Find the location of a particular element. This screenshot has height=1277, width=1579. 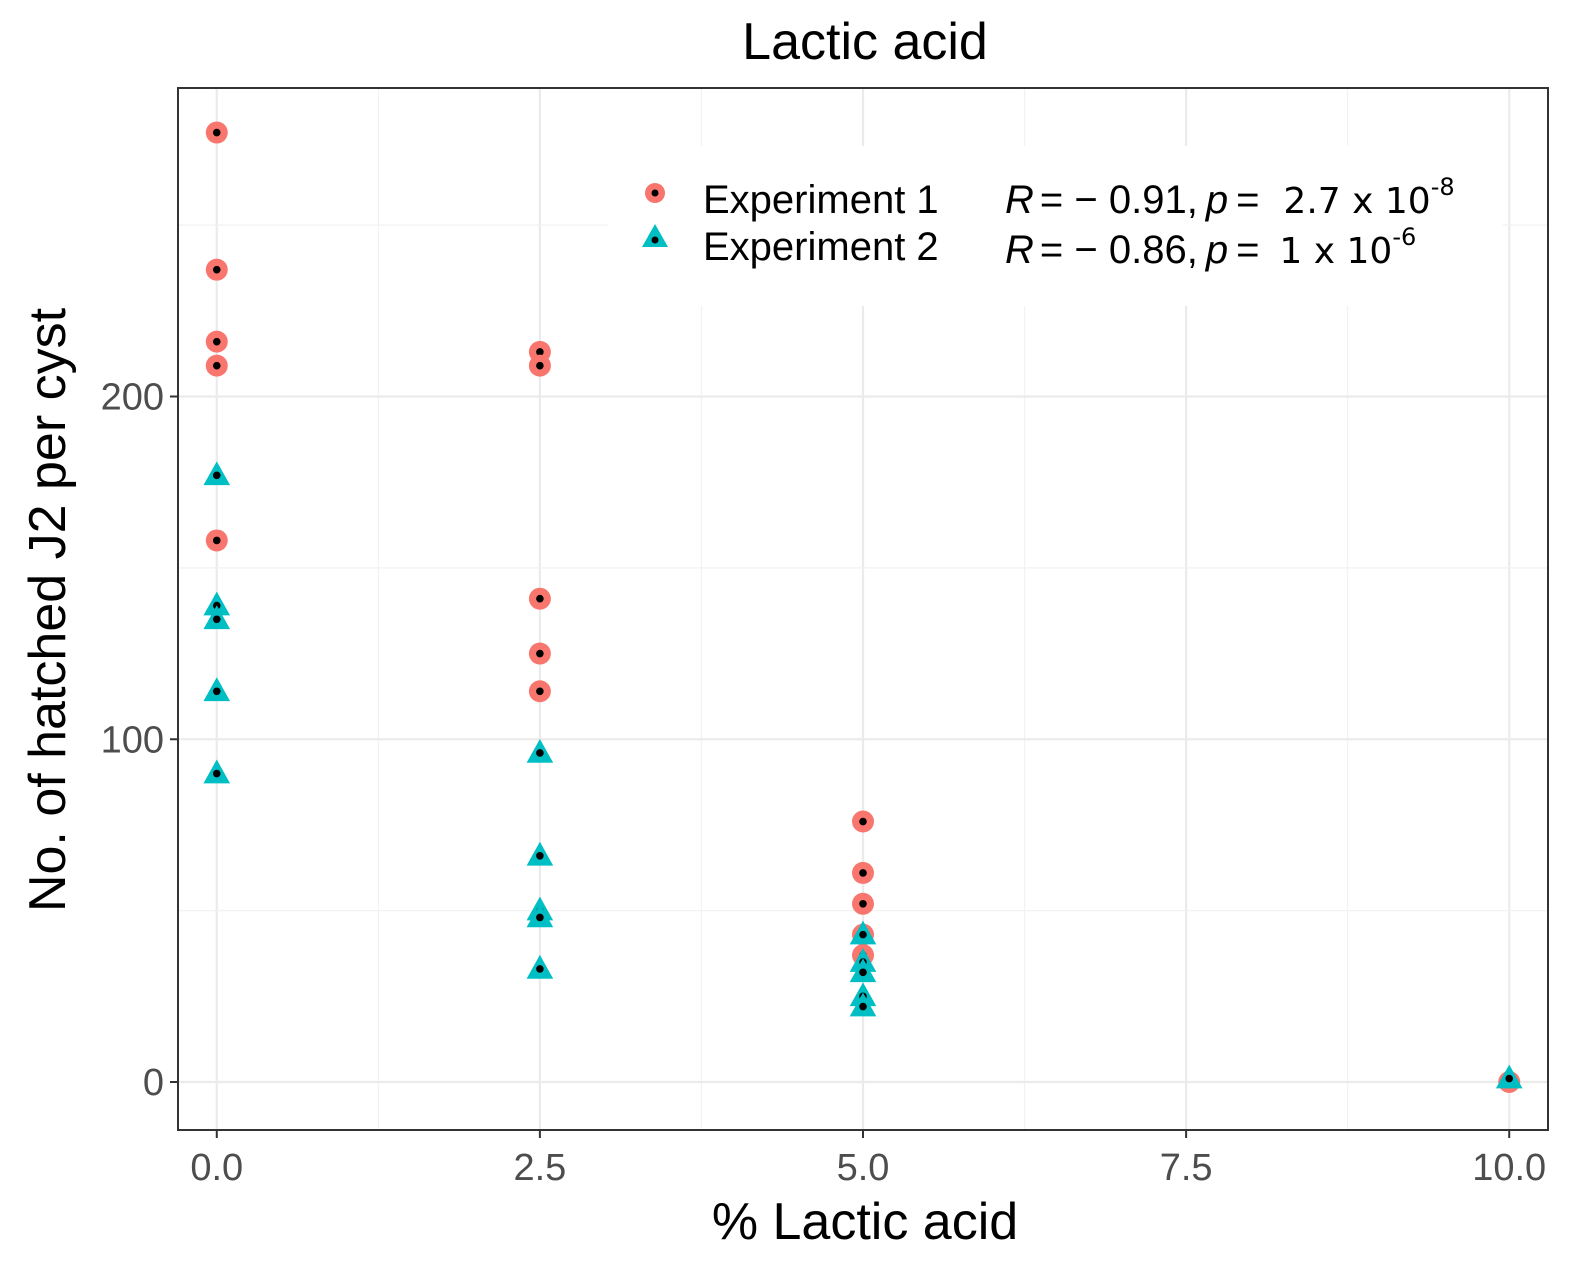

stat-p-value: 1 x 10 is located at coordinates (1335, 251).